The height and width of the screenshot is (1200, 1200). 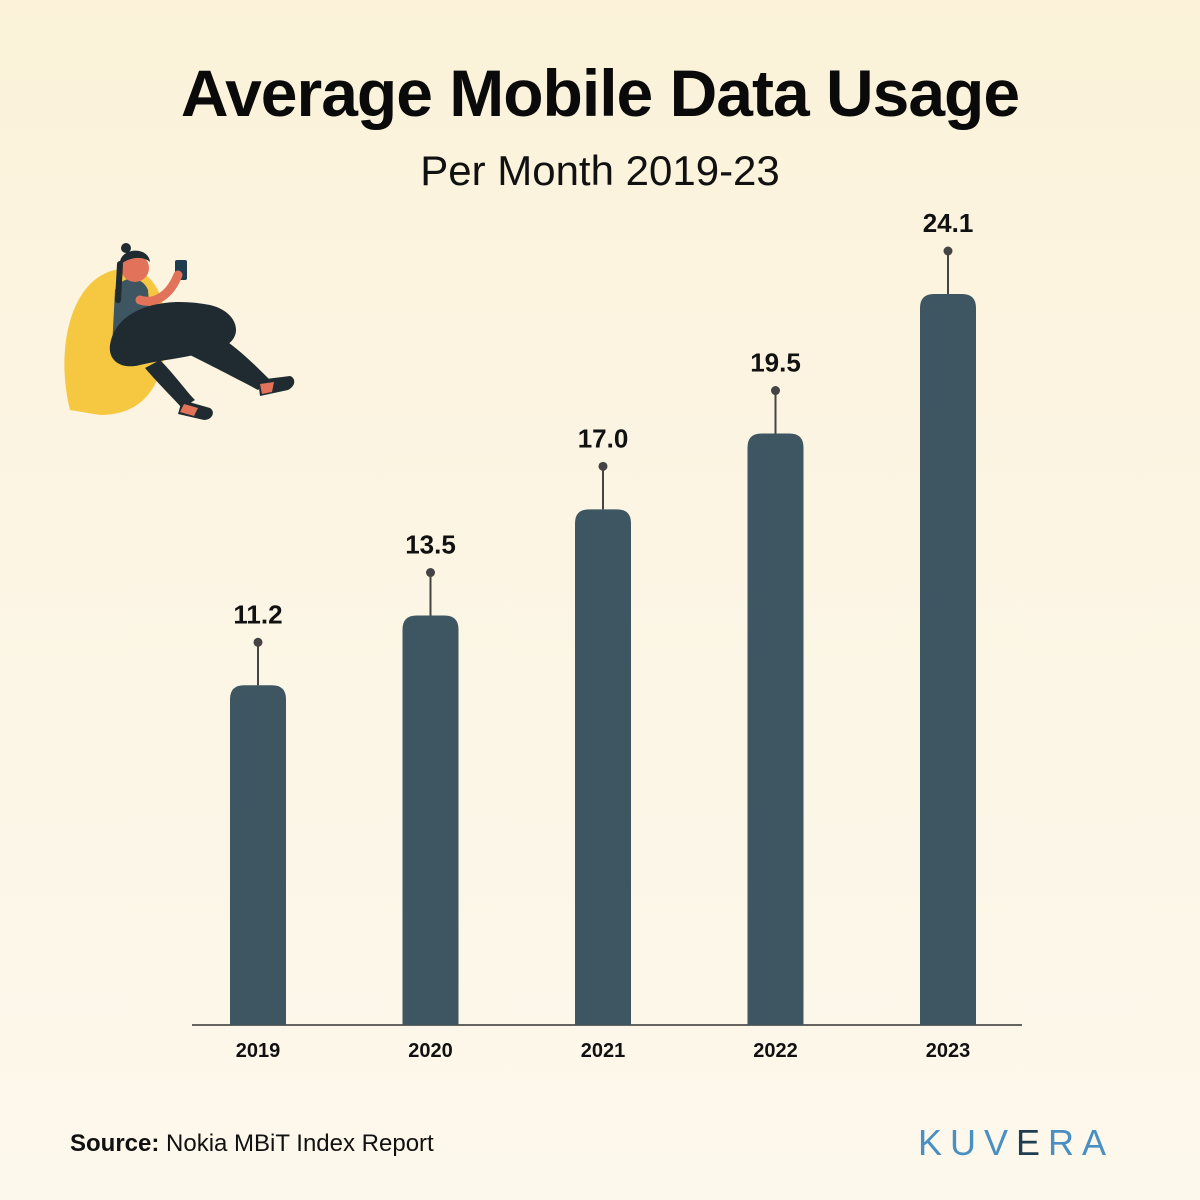 I want to click on value-label-2020: 13.5, so click(x=430, y=545).